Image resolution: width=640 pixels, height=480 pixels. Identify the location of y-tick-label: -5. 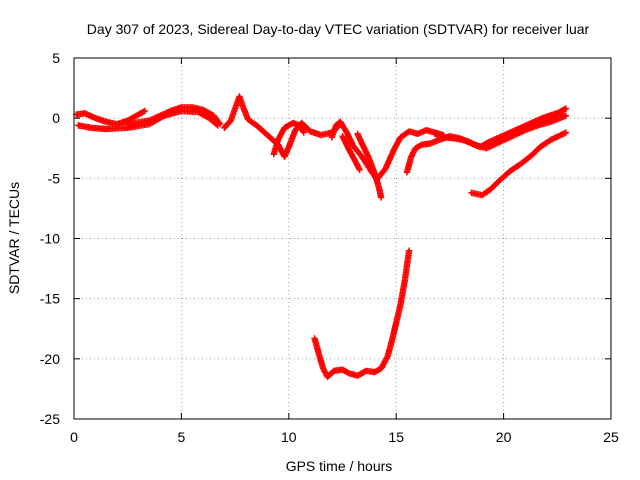
(54, 178).